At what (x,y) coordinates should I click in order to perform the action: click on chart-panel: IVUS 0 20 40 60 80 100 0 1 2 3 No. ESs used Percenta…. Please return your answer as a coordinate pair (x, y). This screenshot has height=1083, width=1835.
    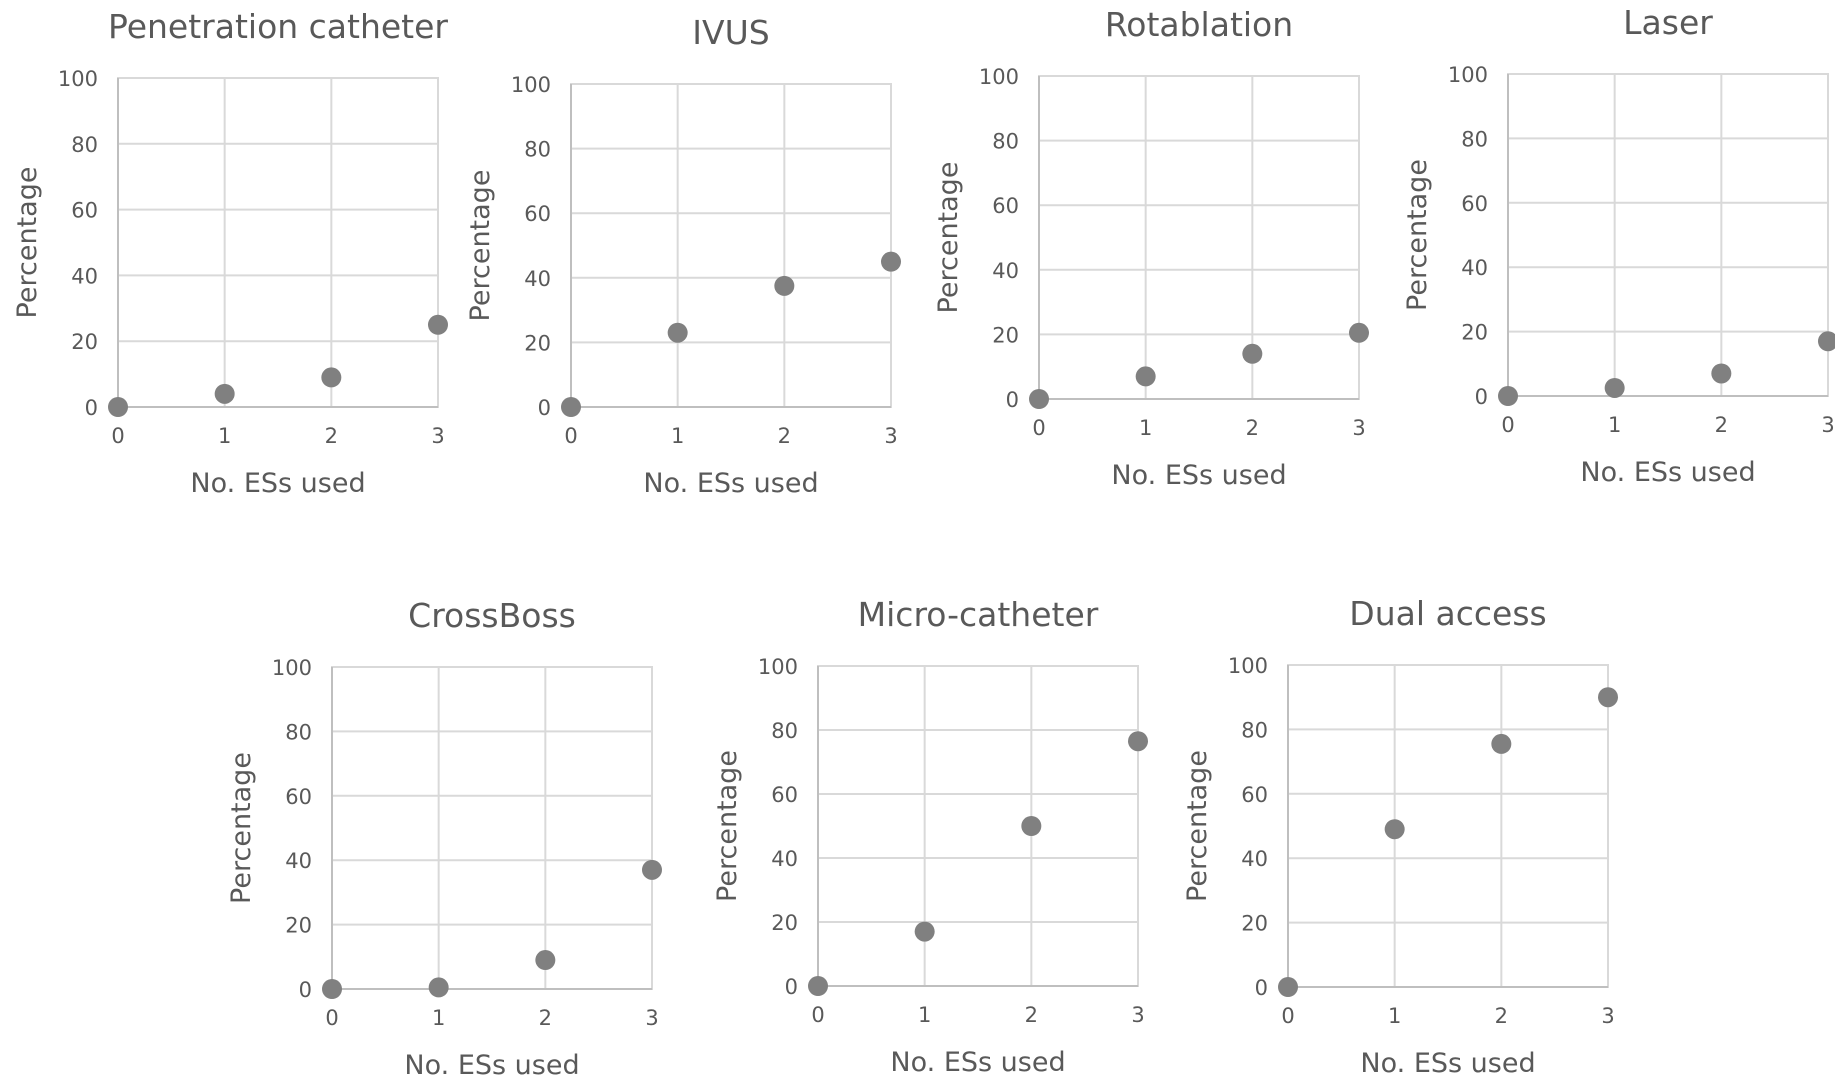
    Looking at the image, I should click on (683, 256).